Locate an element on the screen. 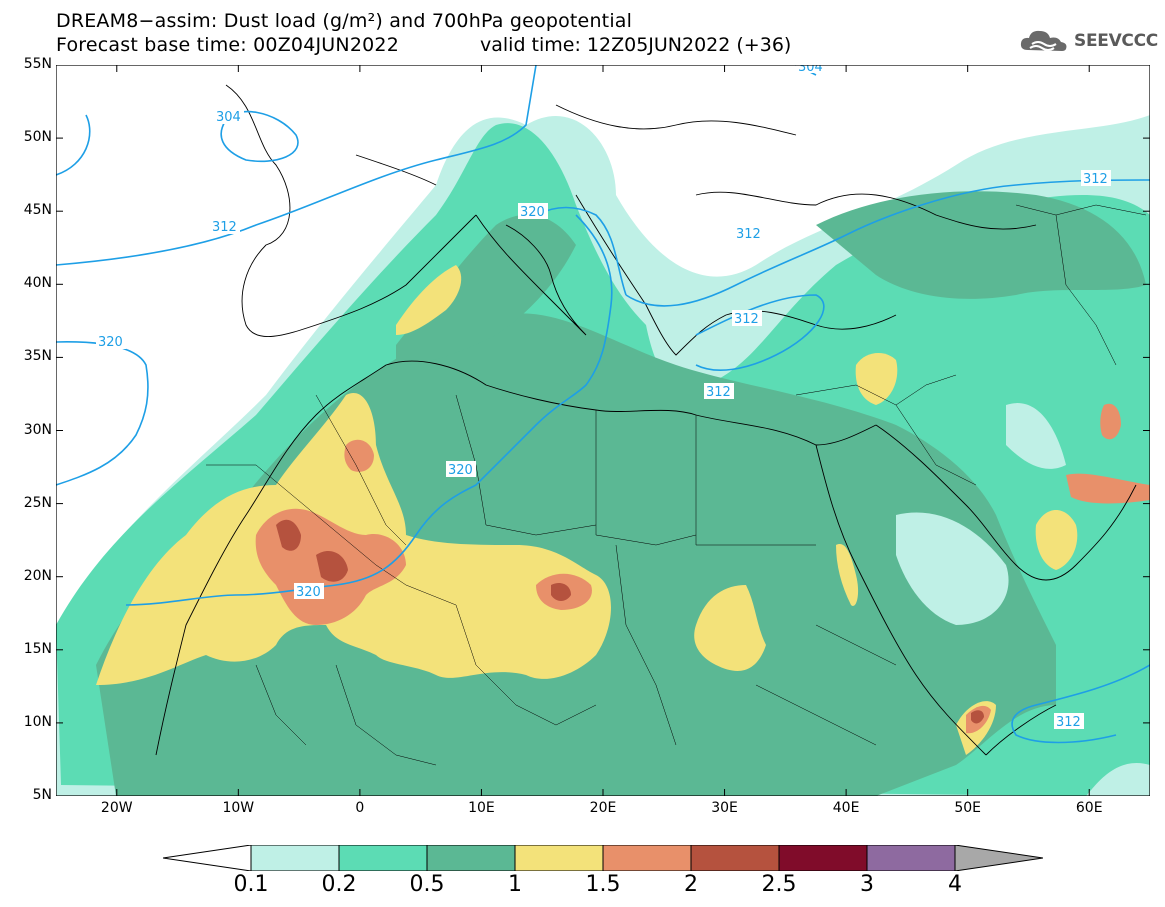 This screenshot has height=907, width=1165. dust-band-15-persia is located at coordinates (1110, 421).